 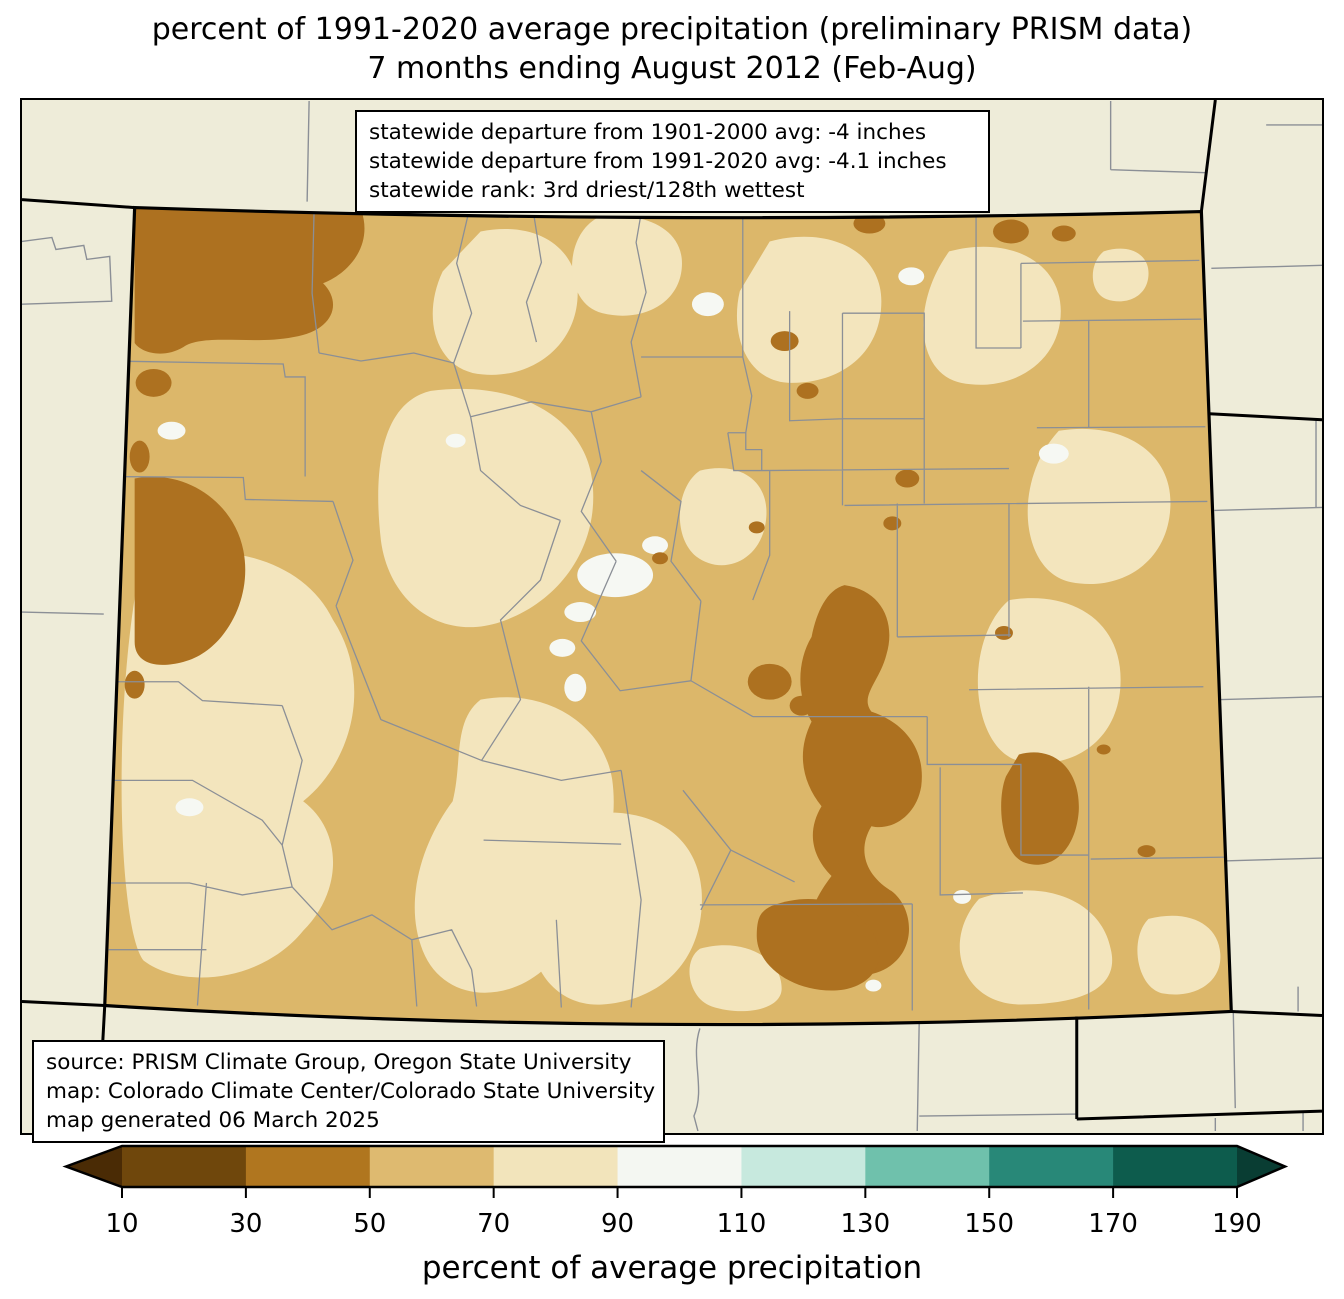 I want to click on colorbar-tick-label: 30, so click(x=245, y=1224).